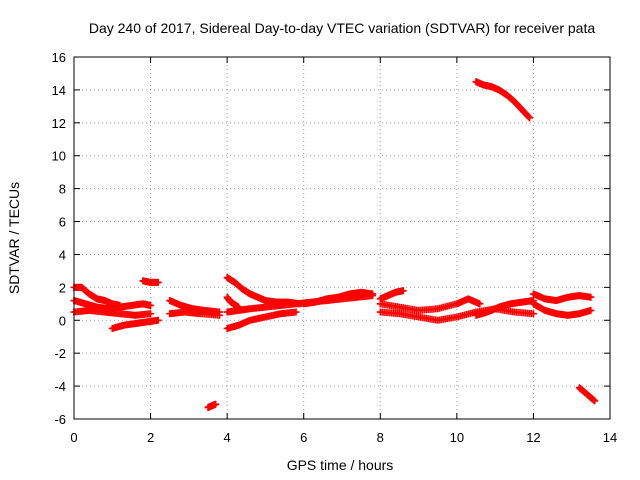  I want to click on series-track-c, so click(97, 296).